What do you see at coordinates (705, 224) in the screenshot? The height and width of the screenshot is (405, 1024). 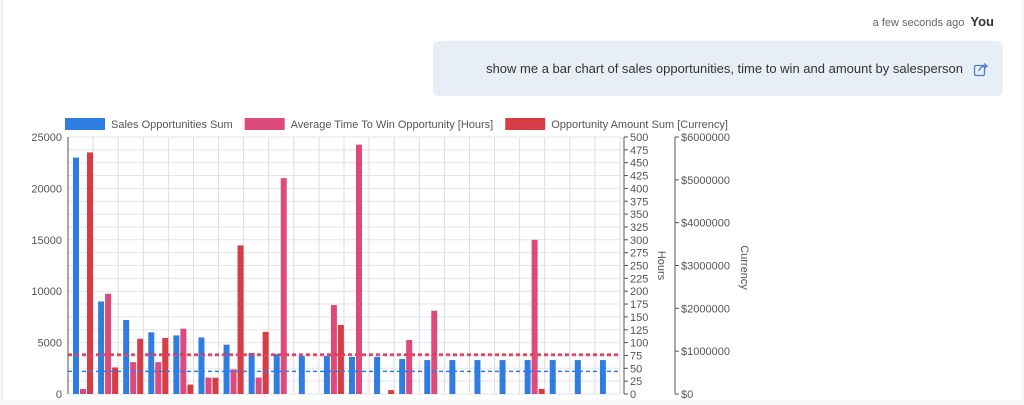 I see `currency-axis-tick-label: $4000000` at bounding box center [705, 224].